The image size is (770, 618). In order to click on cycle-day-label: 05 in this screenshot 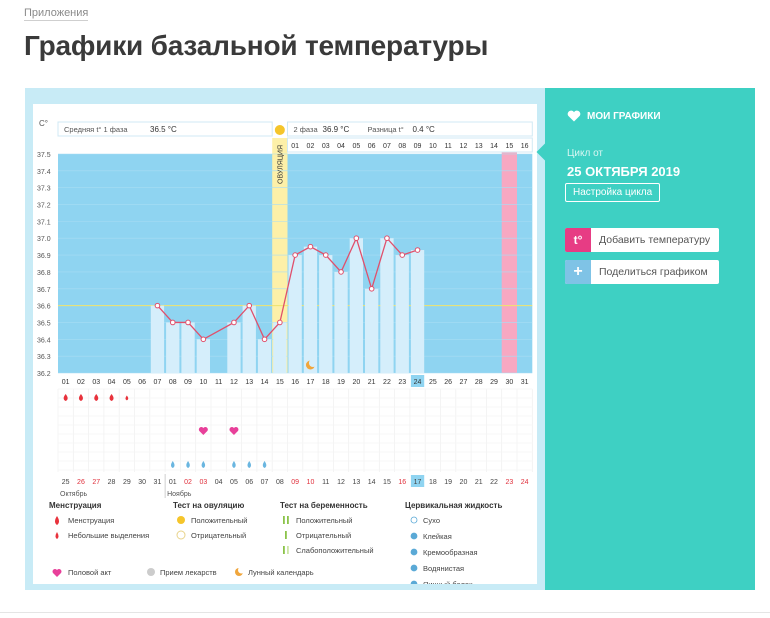, I will do `click(127, 382)`.